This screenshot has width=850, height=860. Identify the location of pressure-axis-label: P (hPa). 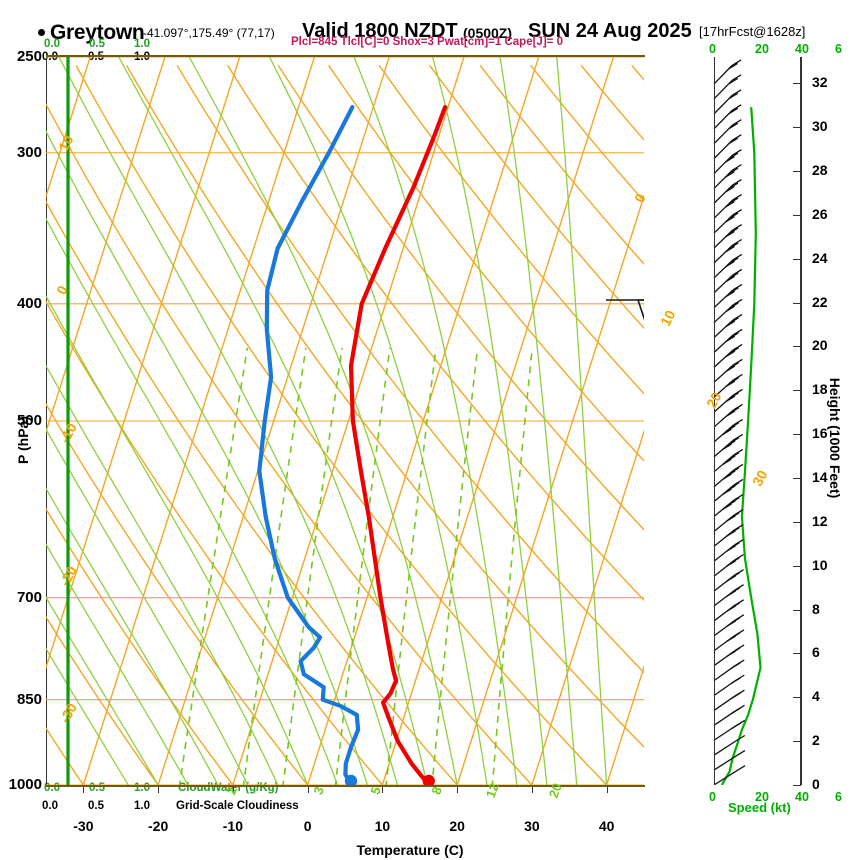
(23, 440).